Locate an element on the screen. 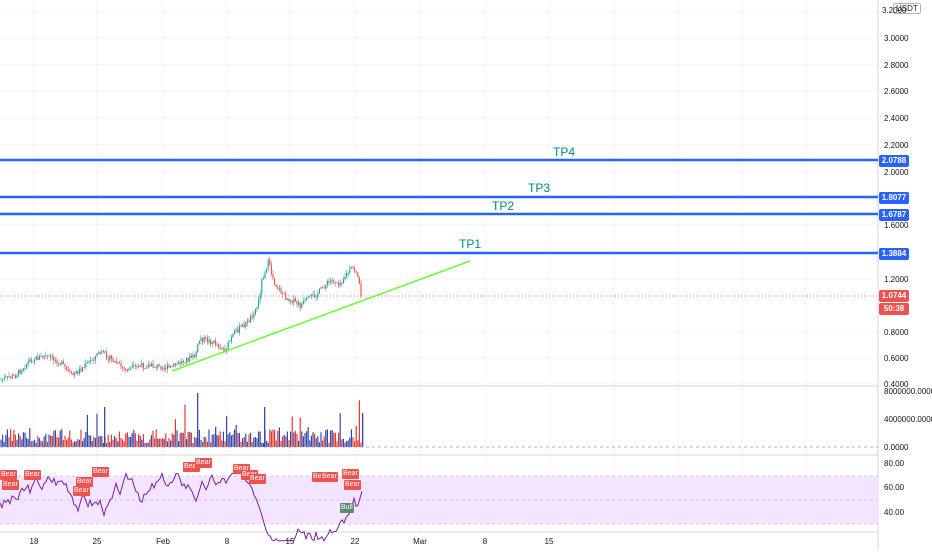 The width and height of the screenshot is (932, 555). price-axis-label: 1.6000 is located at coordinates (896, 225).